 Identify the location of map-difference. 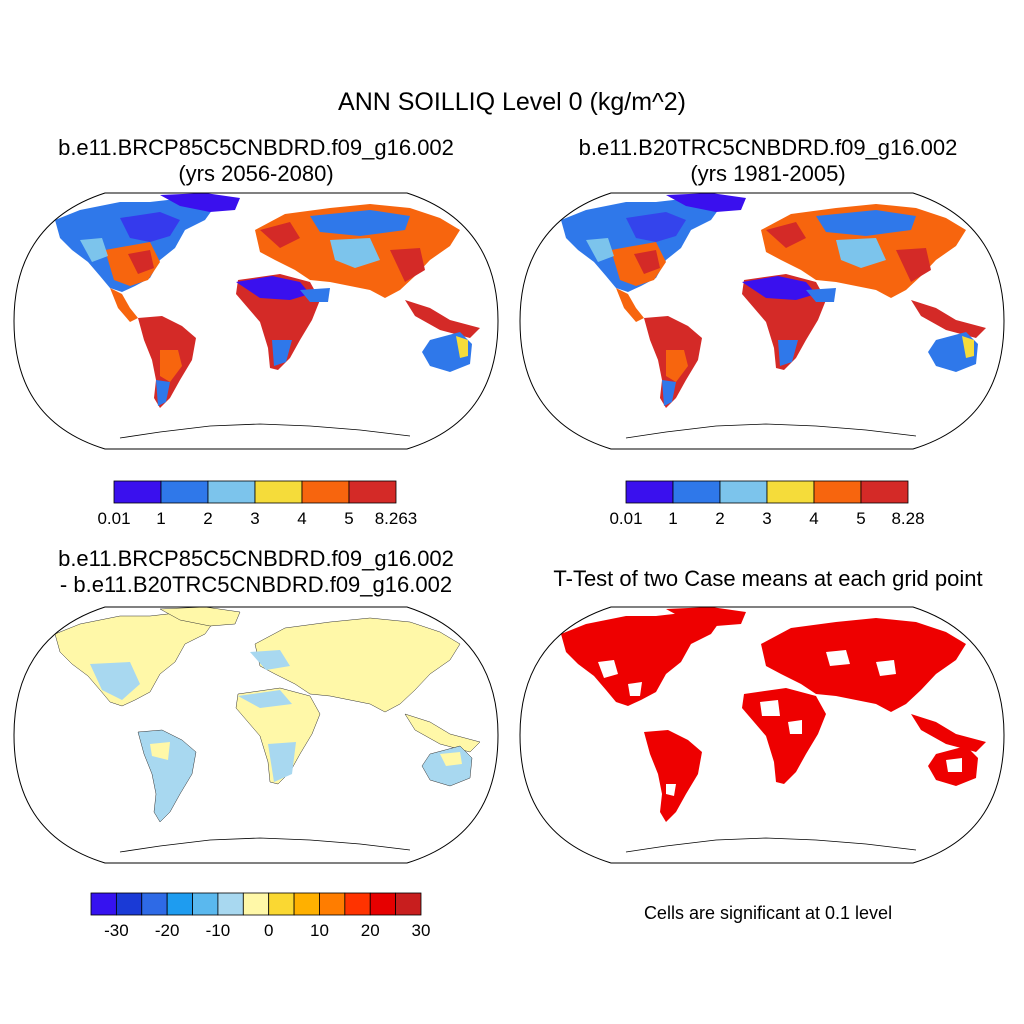
(256, 735).